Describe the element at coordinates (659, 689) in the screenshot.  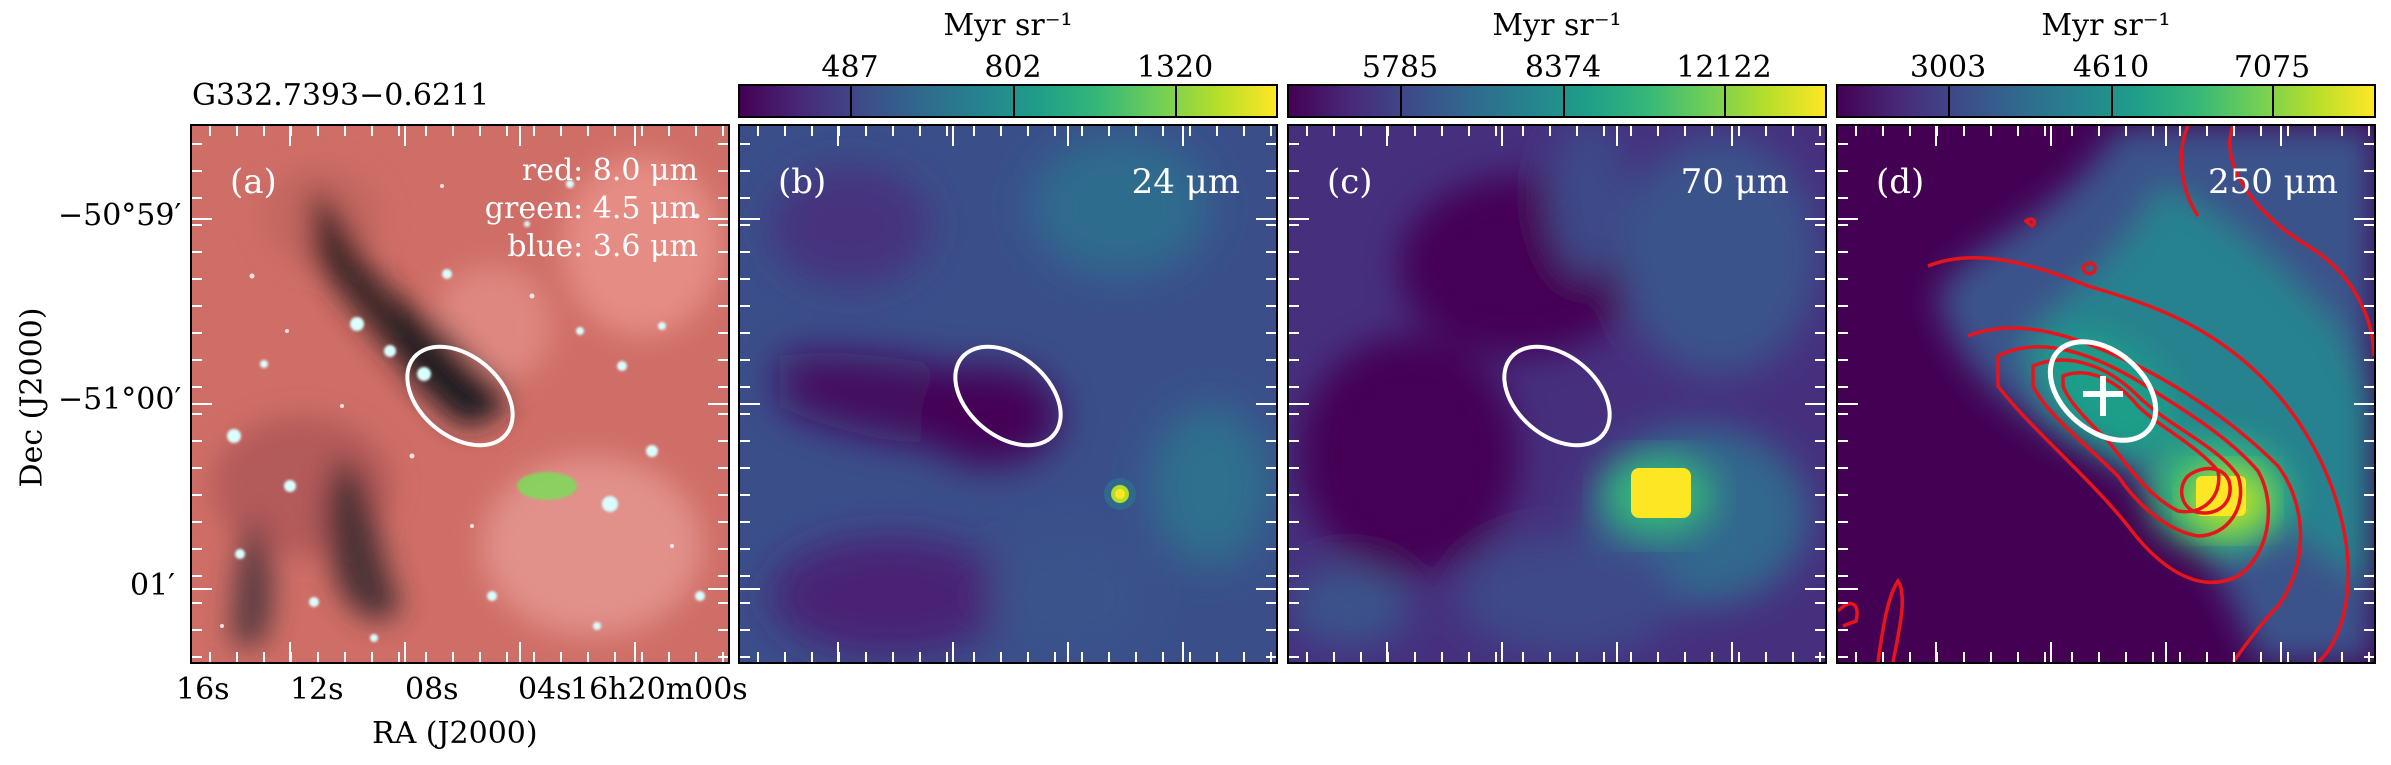
I see `x-tick-label: 16h20m00s` at that location.